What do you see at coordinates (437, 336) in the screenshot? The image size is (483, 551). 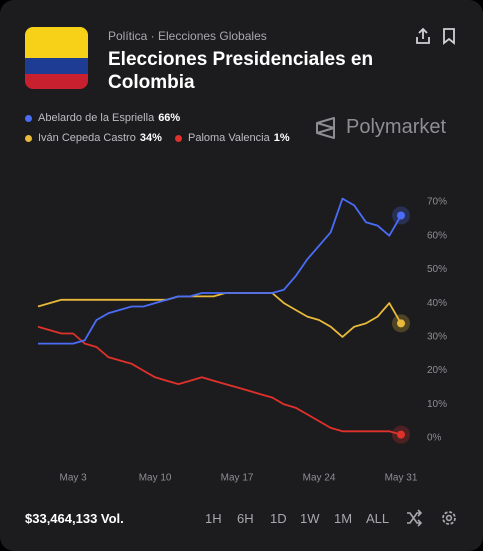 I see `y-tick-label: 30%` at bounding box center [437, 336].